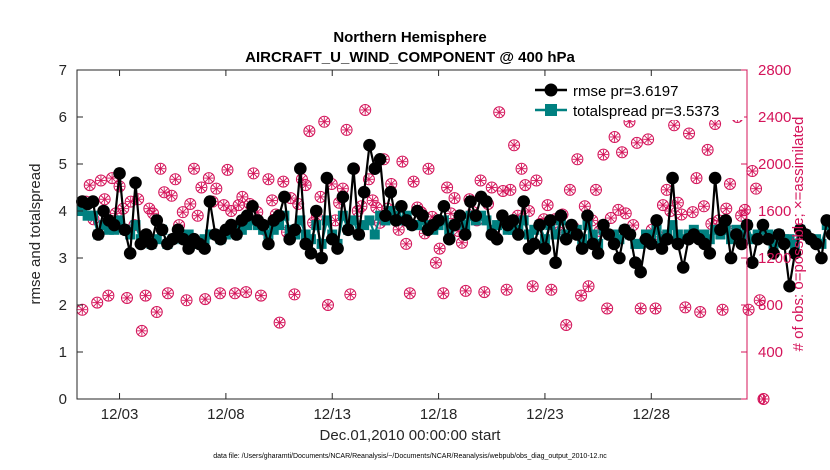 The width and height of the screenshot is (830, 470). What do you see at coordinates (63, 305) in the screenshot?
I see `y-tick-label: 2` at bounding box center [63, 305].